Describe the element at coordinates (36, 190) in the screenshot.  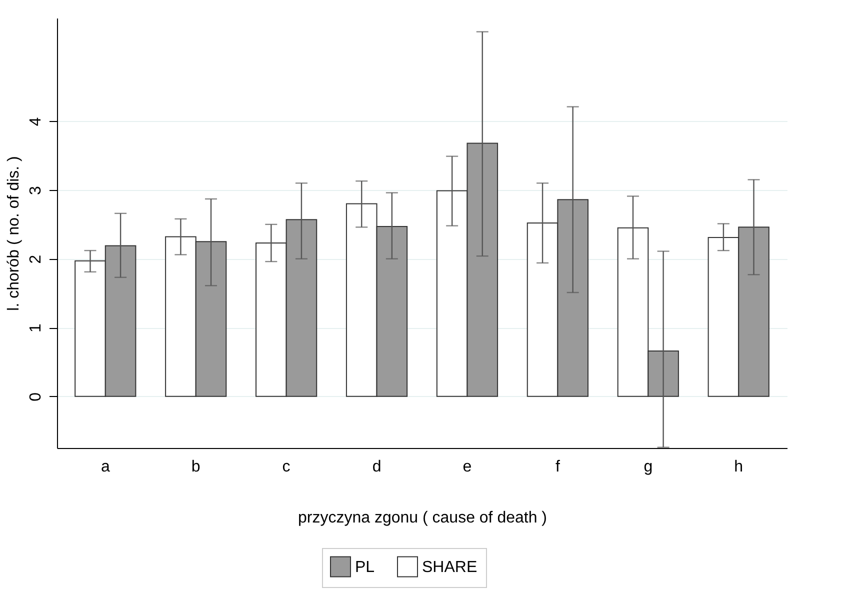
I see `y-tick-label: 3` at that location.